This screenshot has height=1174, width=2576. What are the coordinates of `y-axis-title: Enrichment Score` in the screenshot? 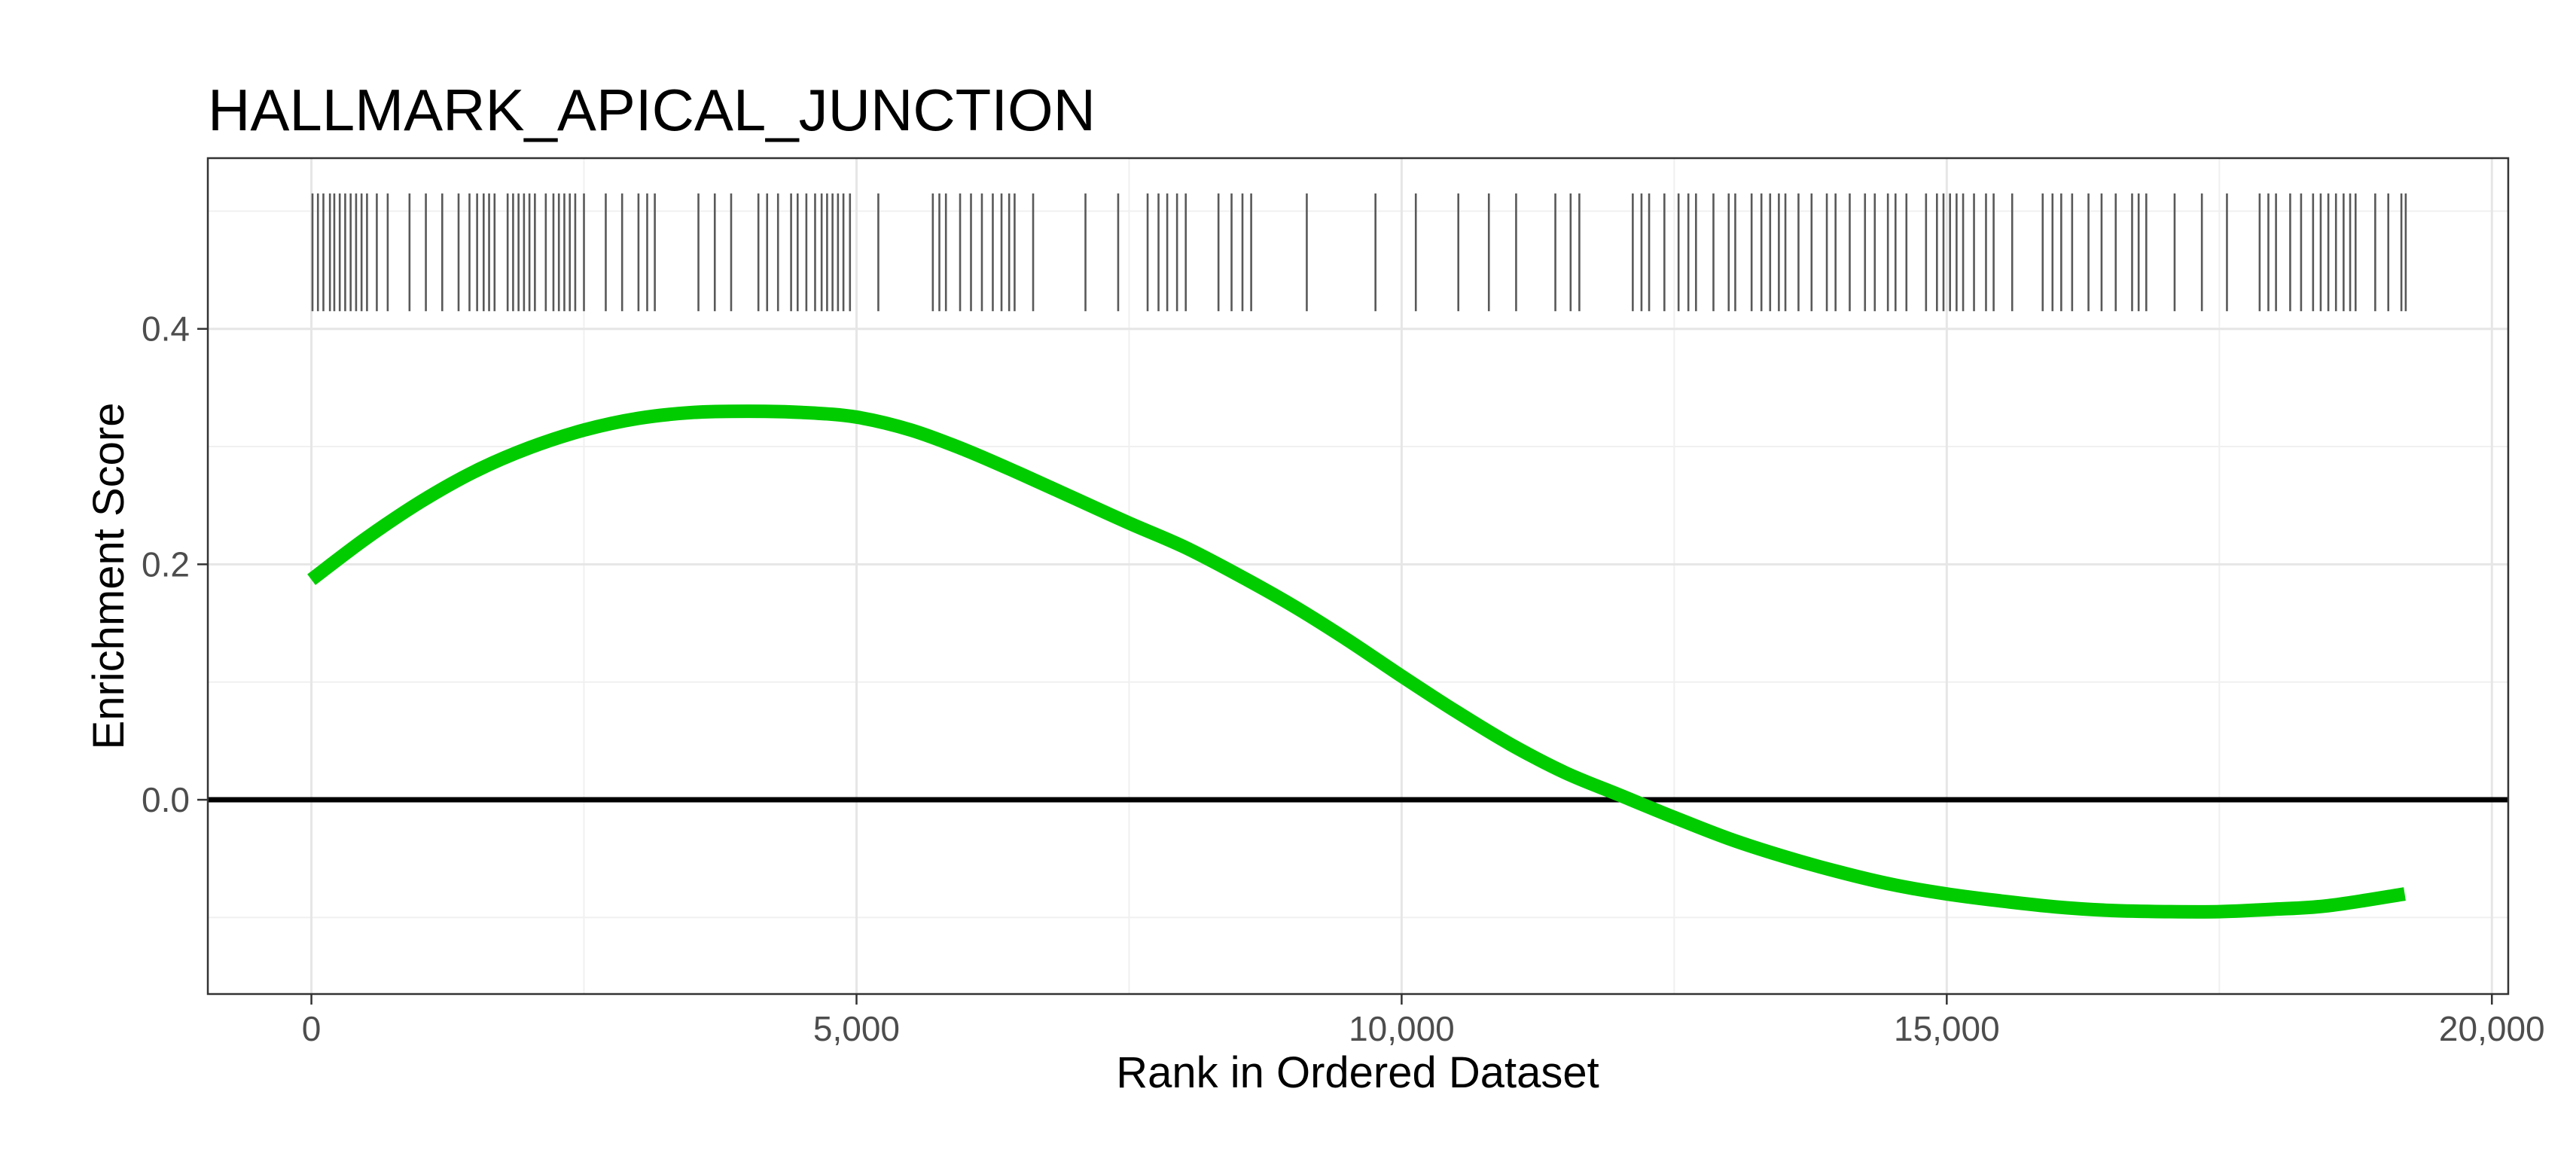 It's located at (108, 576).